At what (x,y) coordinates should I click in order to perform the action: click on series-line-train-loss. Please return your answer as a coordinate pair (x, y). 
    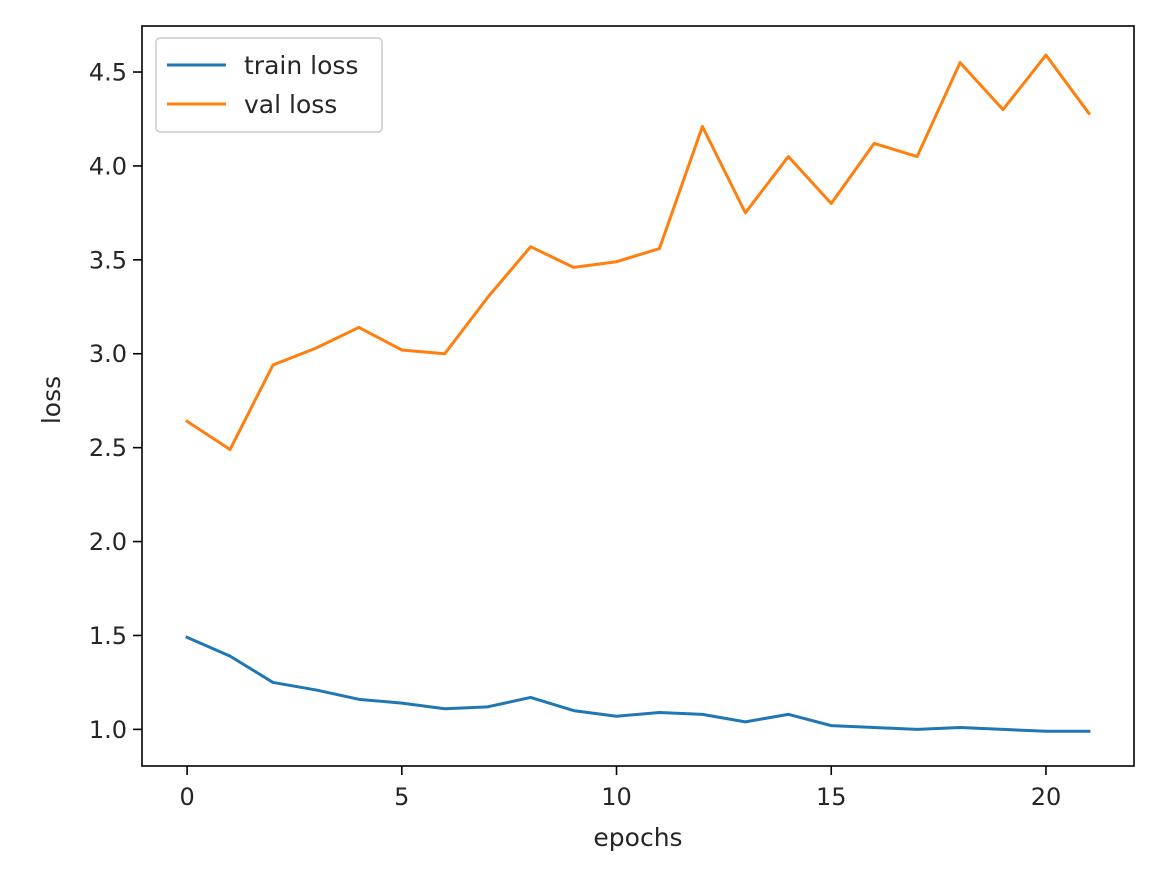
    Looking at the image, I should click on (638, 684).